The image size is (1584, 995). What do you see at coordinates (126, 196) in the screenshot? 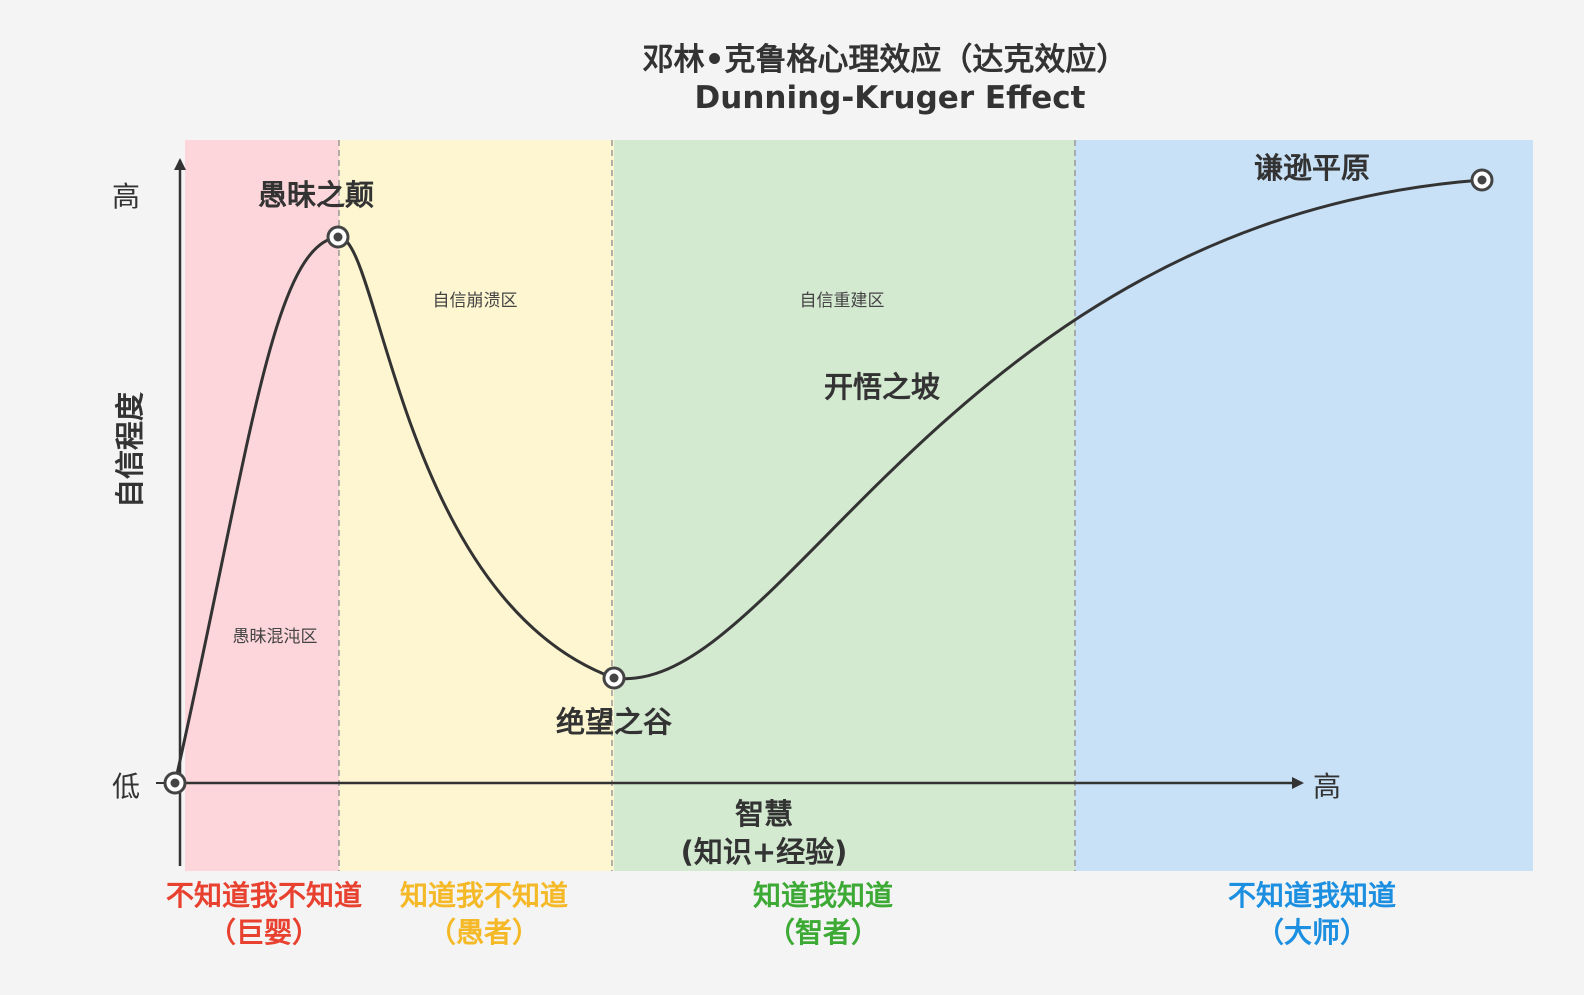
I see `y-high-label: 高` at bounding box center [126, 196].